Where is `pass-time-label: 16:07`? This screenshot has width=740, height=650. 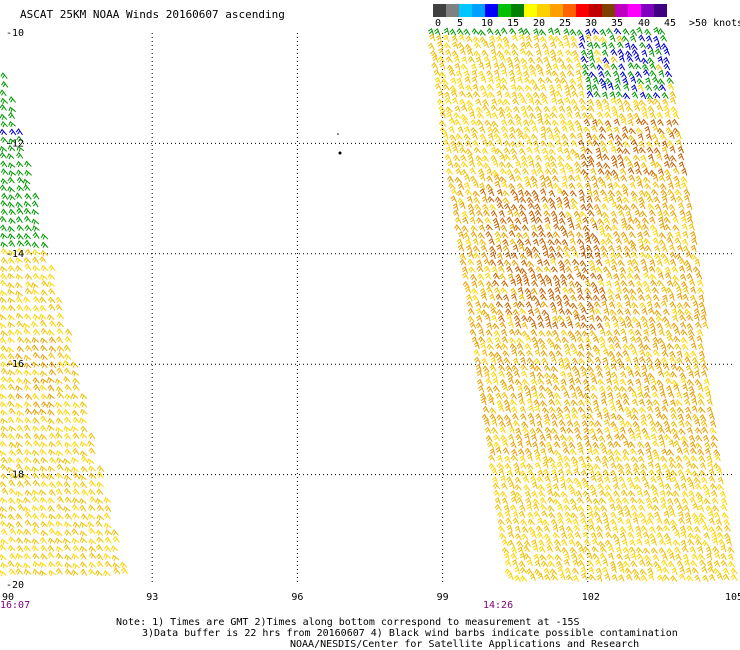 pass-time-label: 16:07 is located at coordinates (15, 605).